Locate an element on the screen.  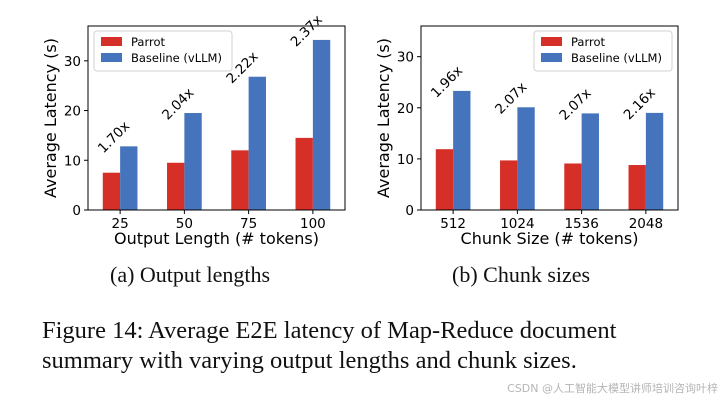
chart-a-ytick-label: 0 is located at coordinates (76, 211).